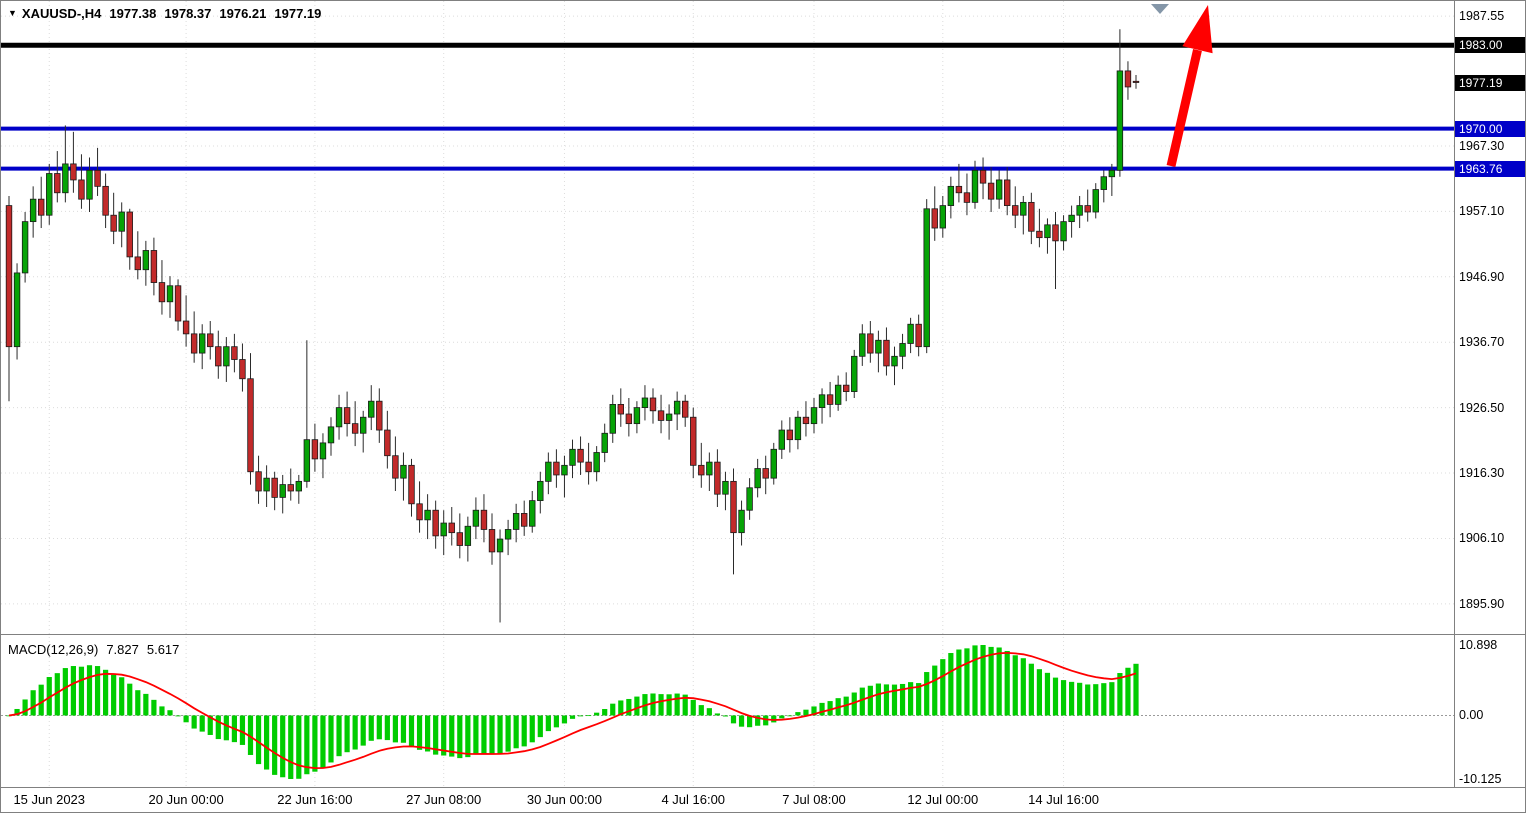  I want to click on macd-tick-label: 10.898, so click(1478, 645).